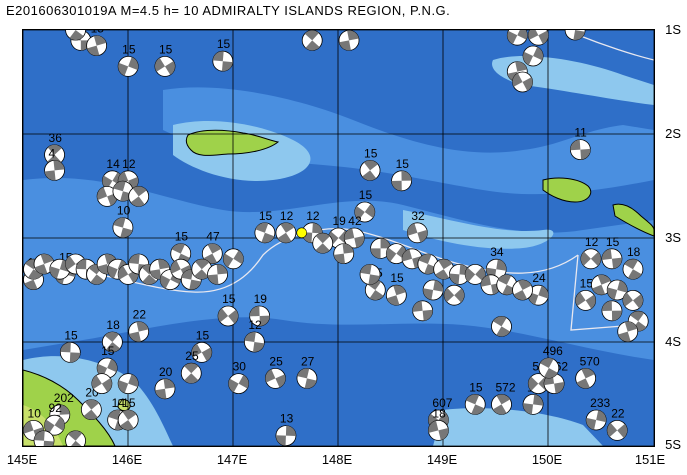  Describe the element at coordinates (442, 459) in the screenshot. I see `lon-label-149e: 149E` at that location.